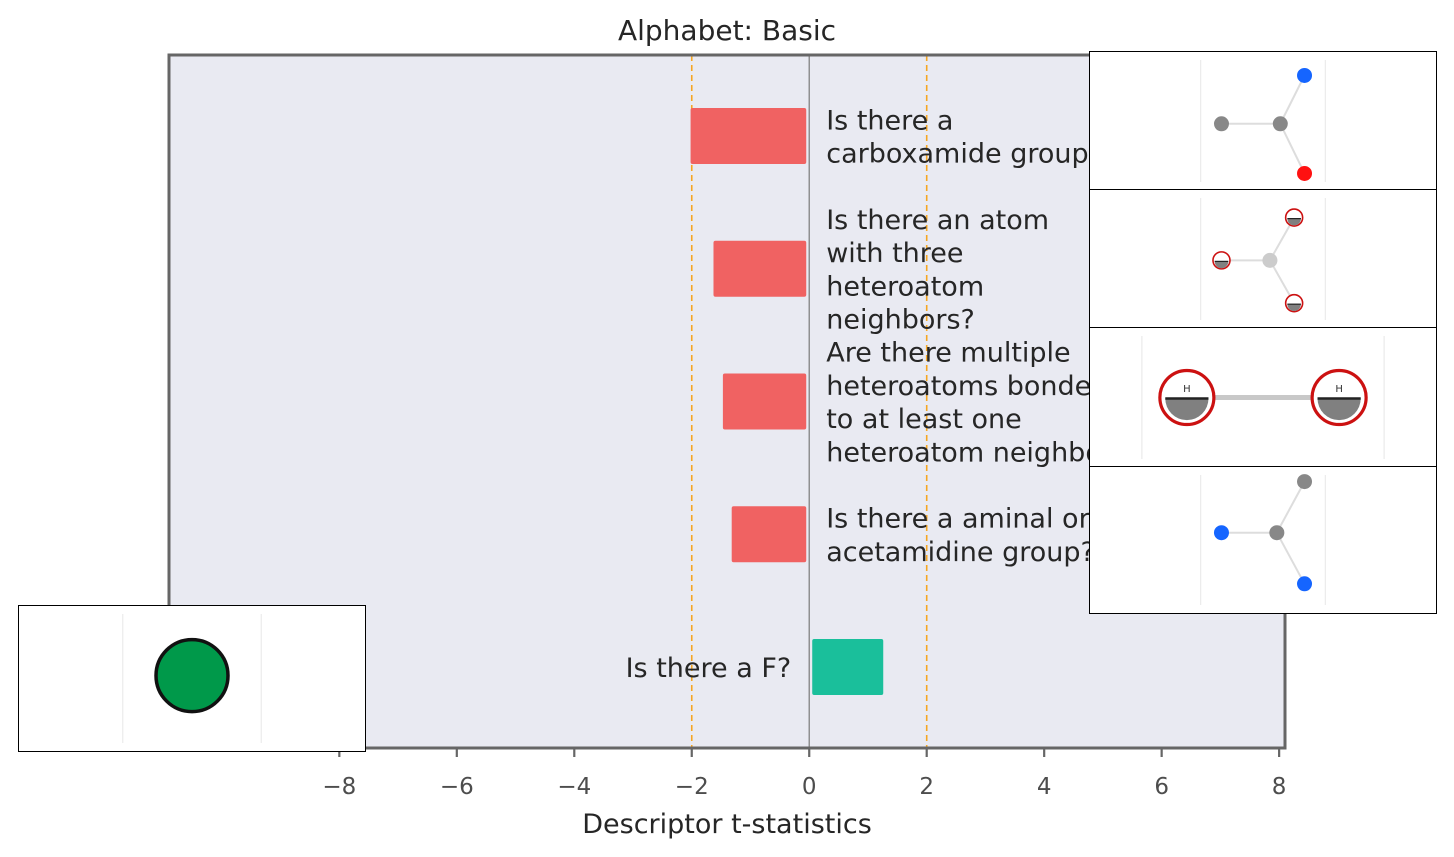 The image size is (1454, 857). What do you see at coordinates (339, 787) in the screenshot?
I see `x-tick-label-0: −8` at bounding box center [339, 787].